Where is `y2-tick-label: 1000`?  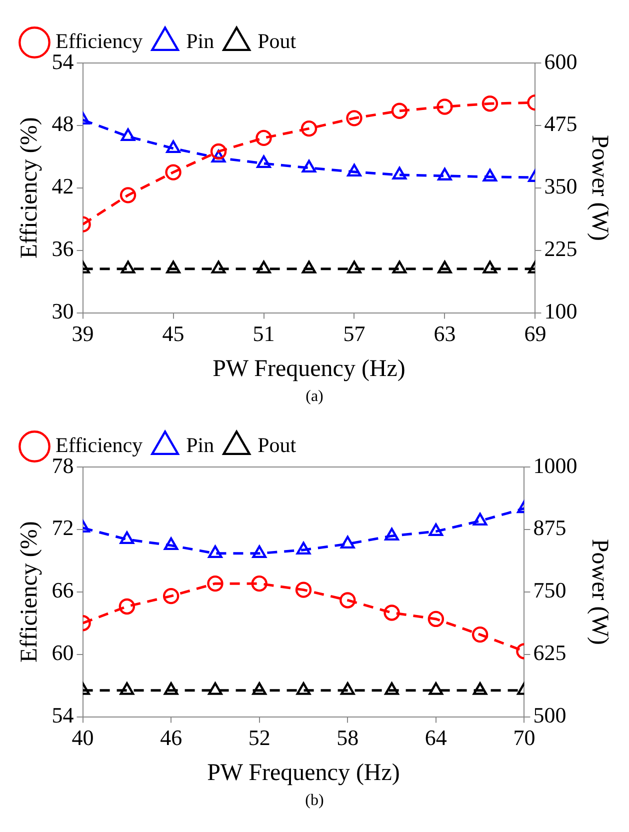 y2-tick-label: 1000 is located at coordinates (555, 465).